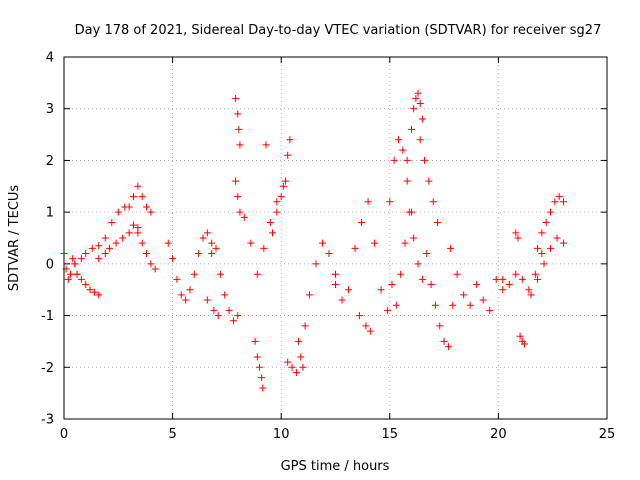 The height and width of the screenshot is (480, 640). I want to click on x-tick-label: 0, so click(64, 434).